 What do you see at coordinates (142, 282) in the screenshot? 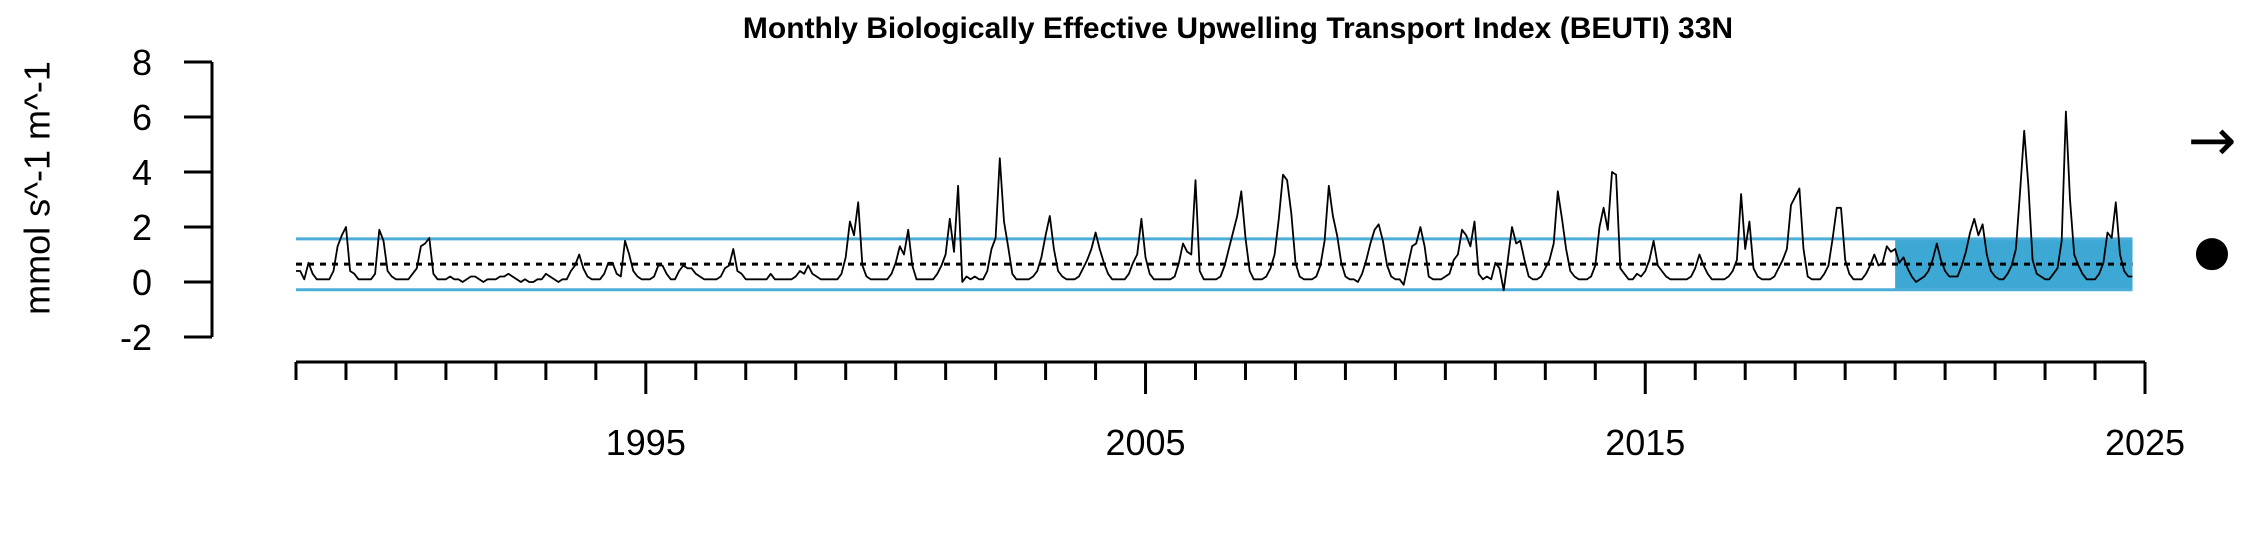
I see `y-tick-label: 0` at bounding box center [142, 282].